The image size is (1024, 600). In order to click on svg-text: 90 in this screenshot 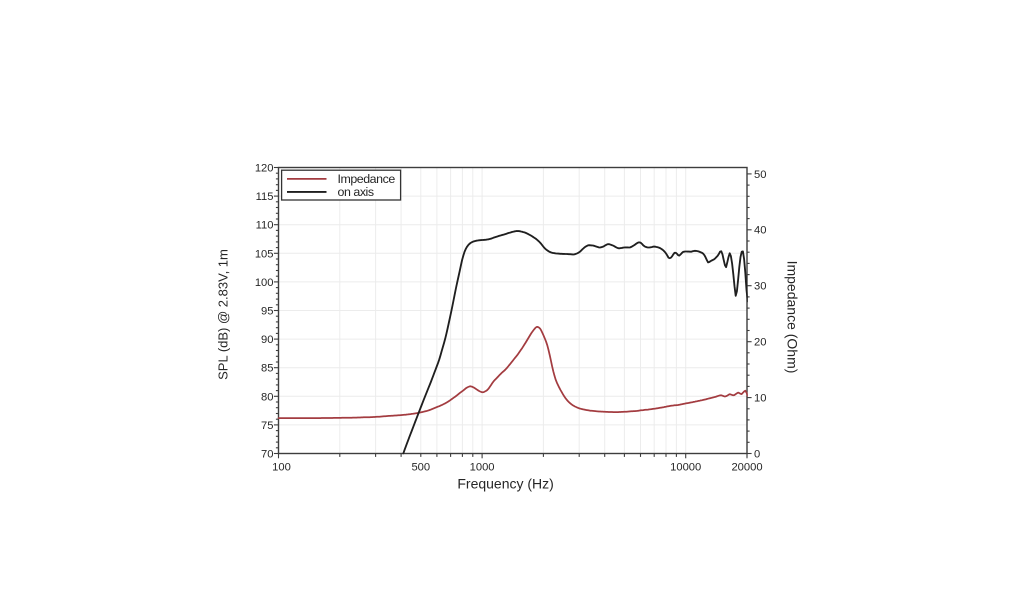, I will do `click(267, 340)`.